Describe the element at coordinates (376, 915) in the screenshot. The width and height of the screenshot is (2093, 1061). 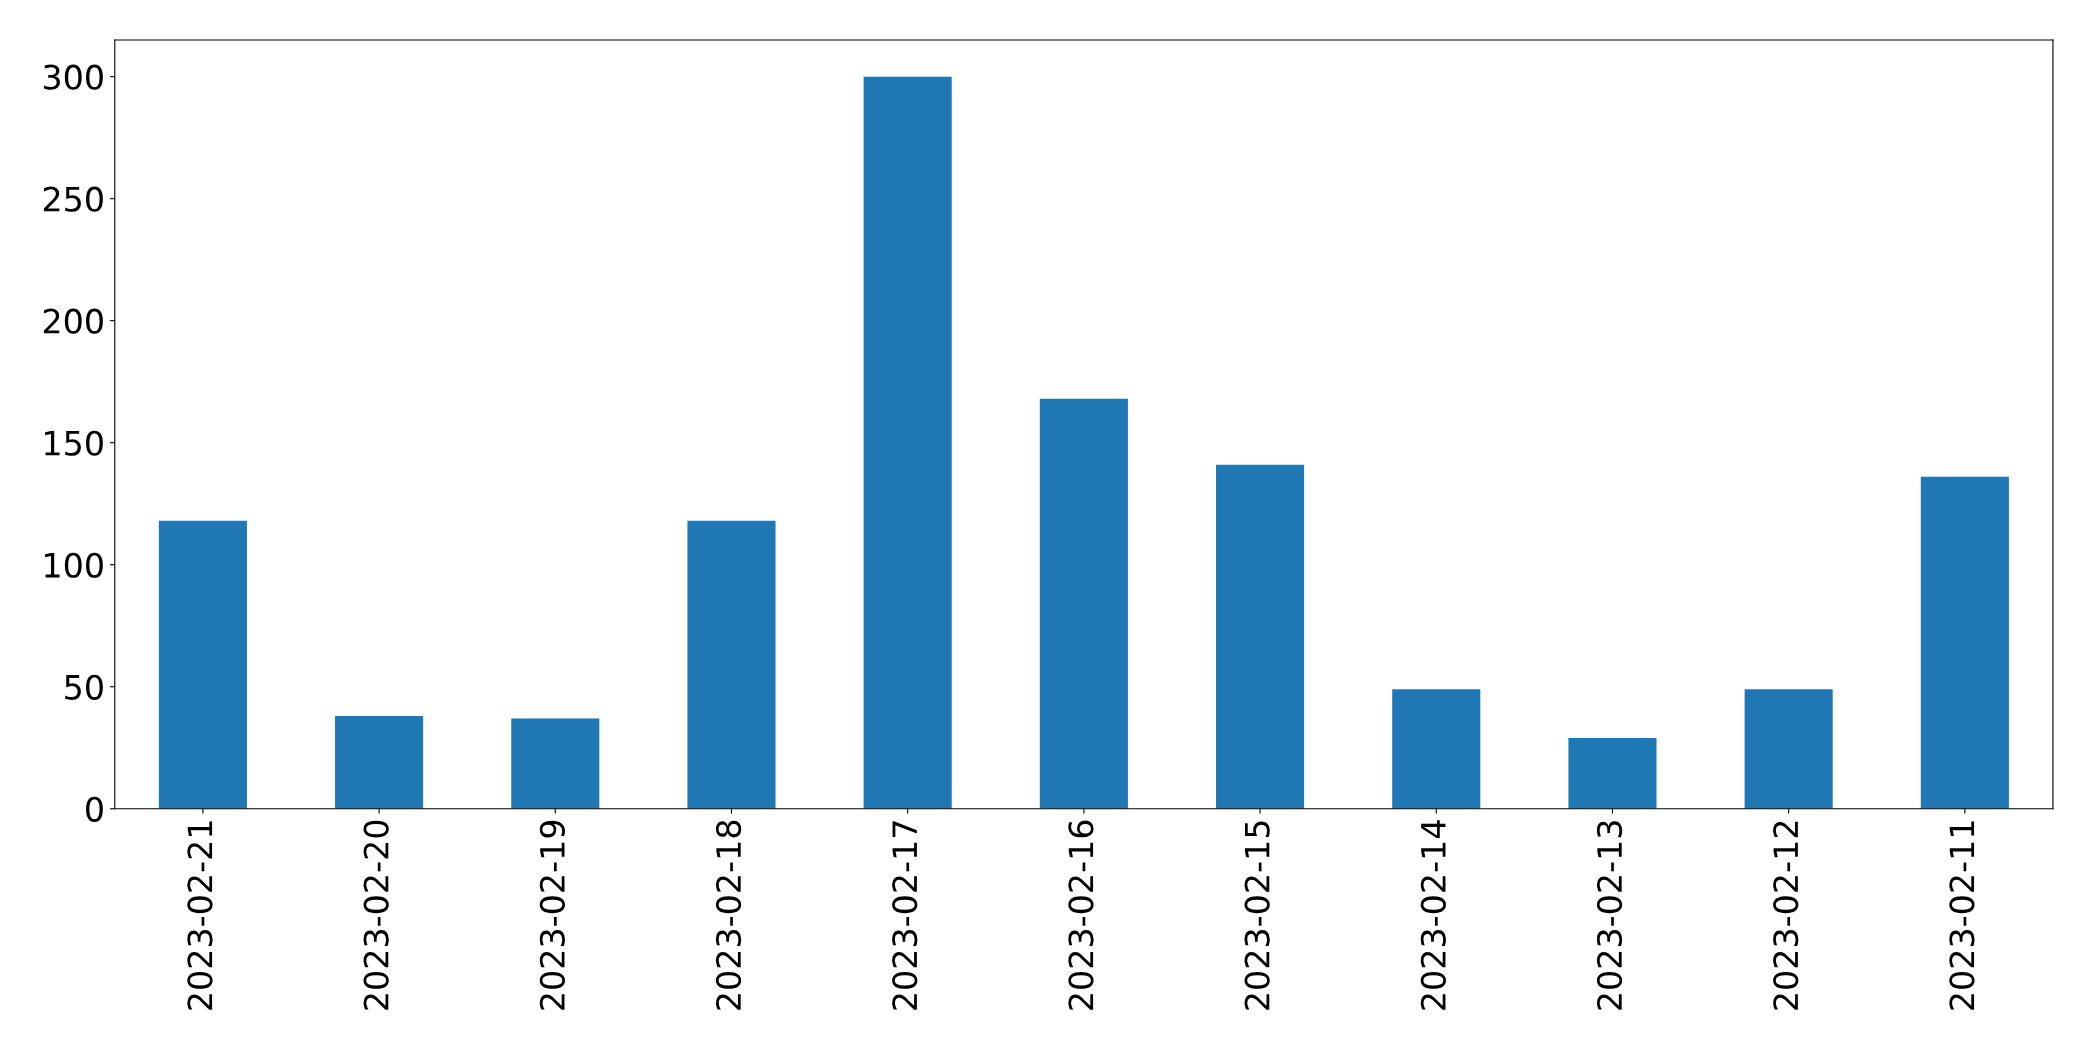
I see `x-tick-label: 2023-02-20` at that location.